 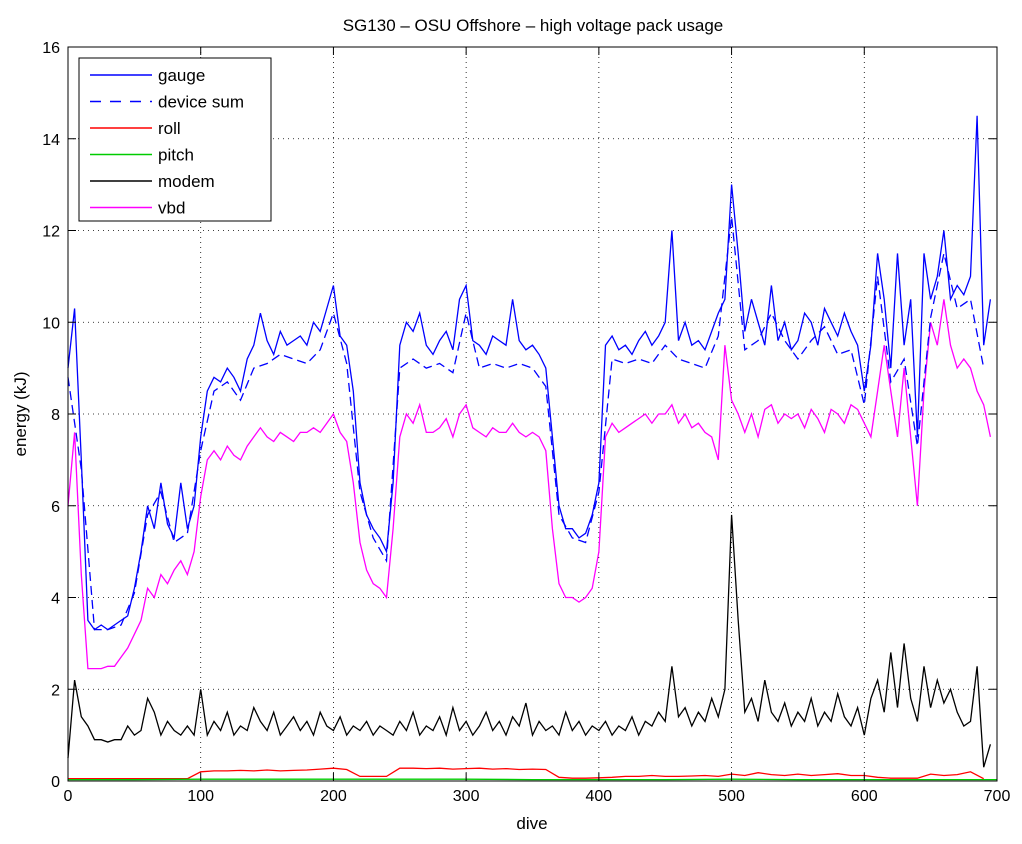 I want to click on legend-label: pitch, so click(x=176, y=155).